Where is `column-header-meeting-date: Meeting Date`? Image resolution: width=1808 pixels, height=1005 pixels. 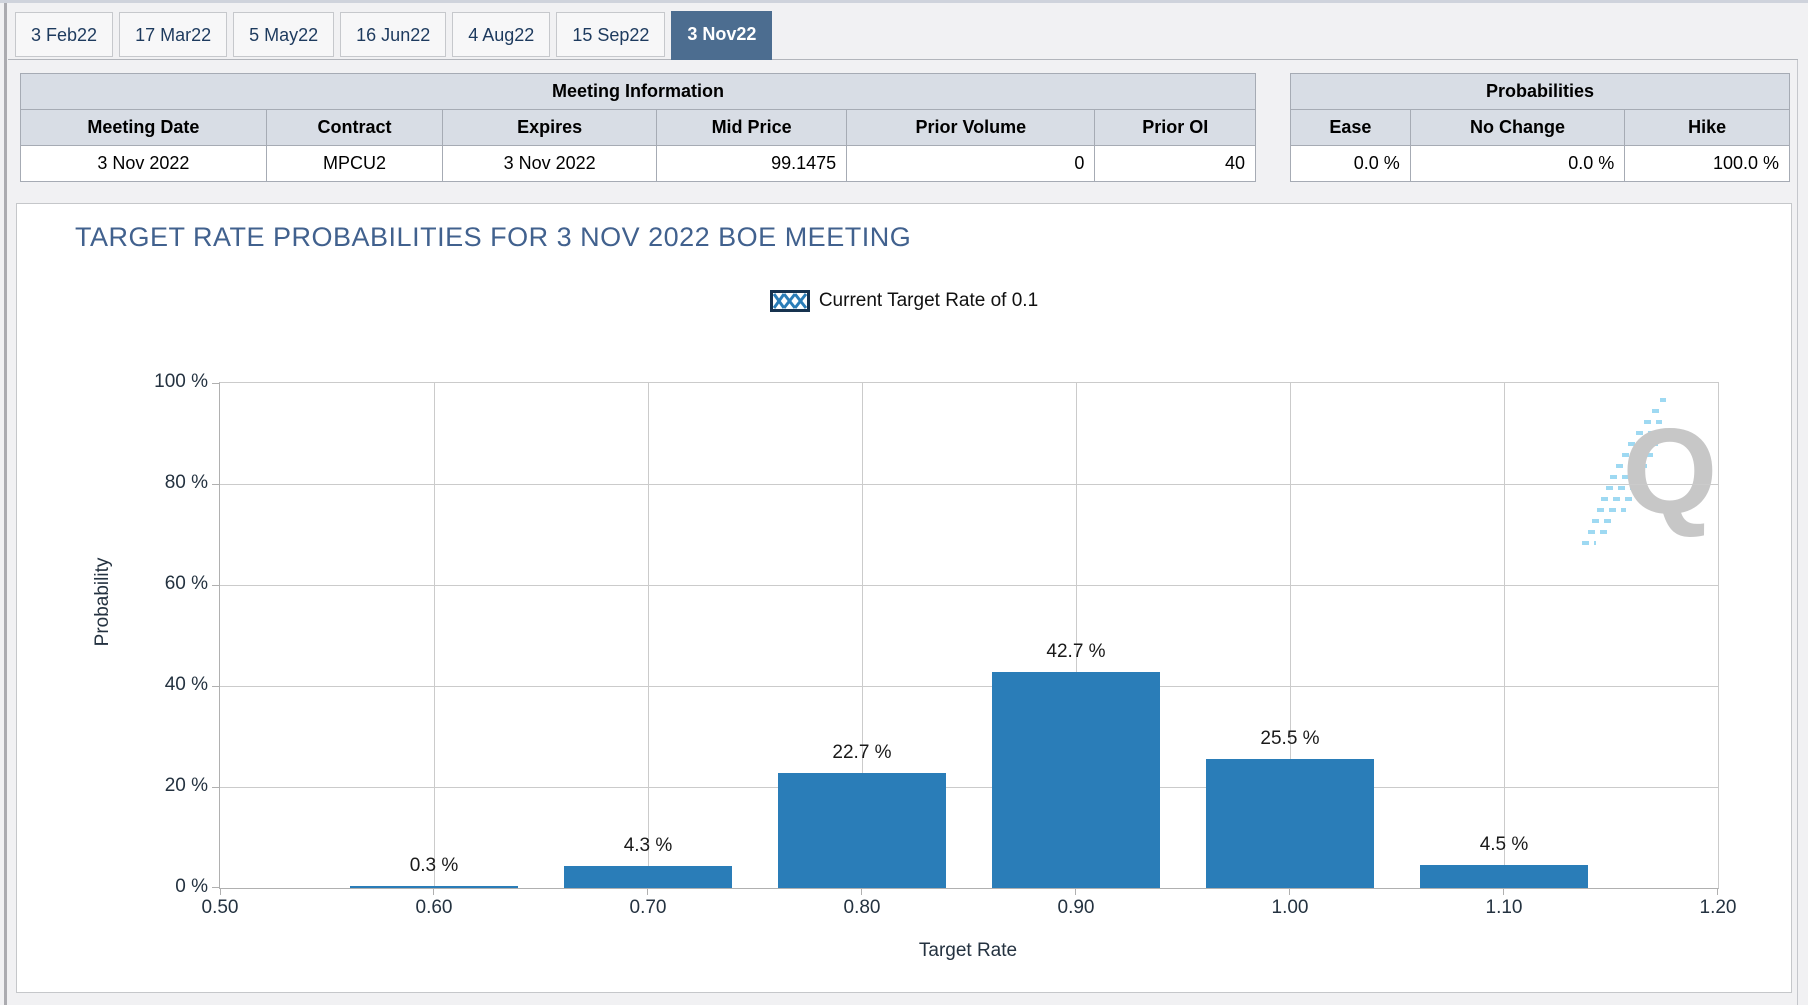 column-header-meeting-date: Meeting Date is located at coordinates (143, 127).